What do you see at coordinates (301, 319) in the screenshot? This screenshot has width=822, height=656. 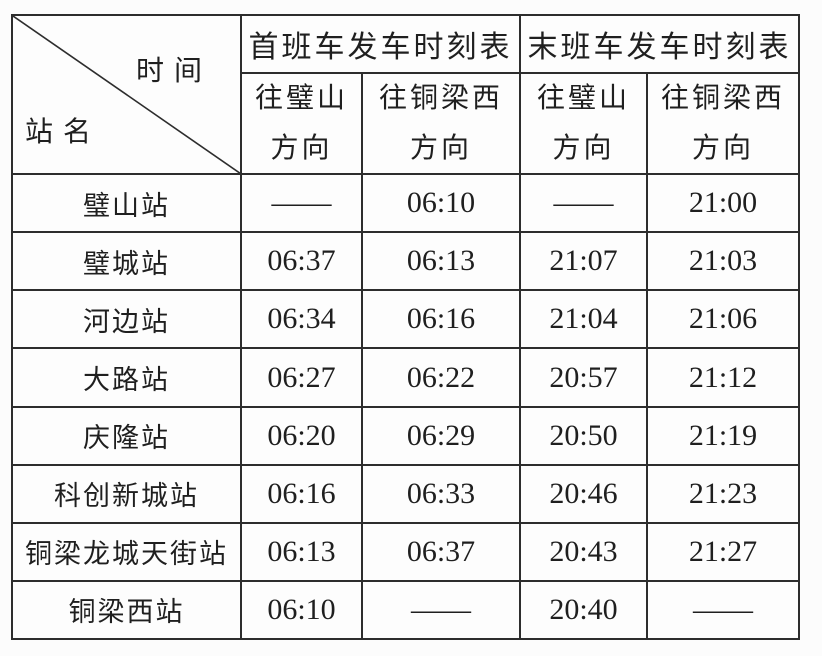 I see `time-value: 06:34` at bounding box center [301, 319].